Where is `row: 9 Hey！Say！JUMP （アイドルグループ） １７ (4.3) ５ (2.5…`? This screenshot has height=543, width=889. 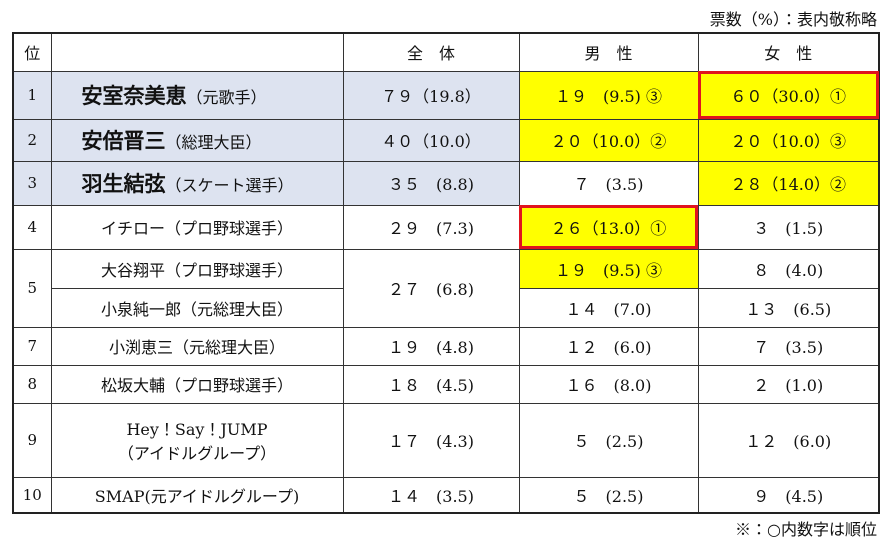 row: 9 Hey！Say！JUMP （アイドルグループ） １７ (4.3) ５ (2.5… is located at coordinates (446, 440).